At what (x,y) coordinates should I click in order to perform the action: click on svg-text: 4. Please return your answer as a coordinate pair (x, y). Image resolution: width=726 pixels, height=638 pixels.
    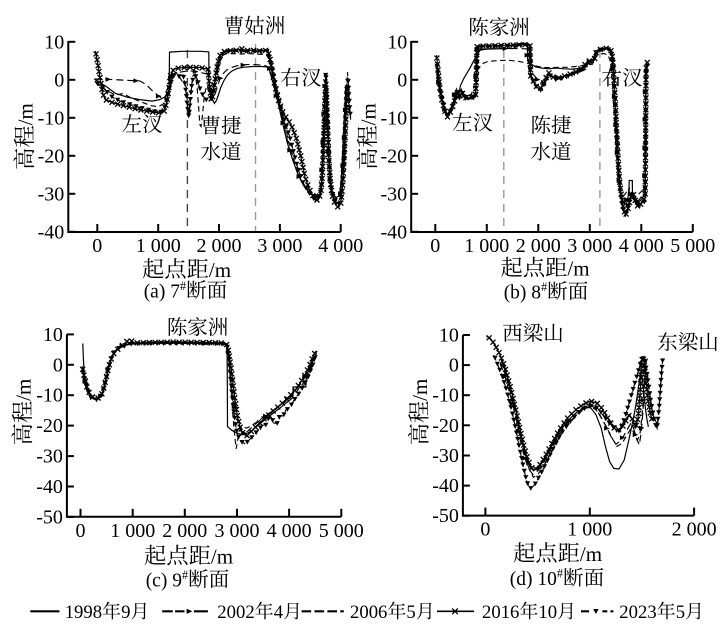
    Looking at the image, I should click on (279, 612).